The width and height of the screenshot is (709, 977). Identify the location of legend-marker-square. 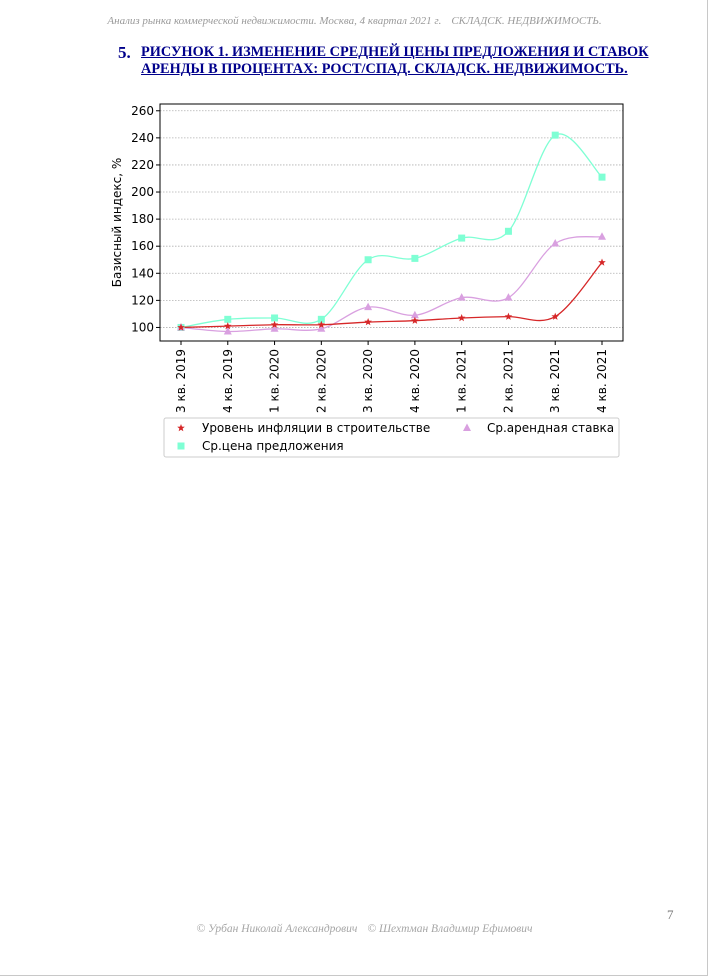
(181, 446).